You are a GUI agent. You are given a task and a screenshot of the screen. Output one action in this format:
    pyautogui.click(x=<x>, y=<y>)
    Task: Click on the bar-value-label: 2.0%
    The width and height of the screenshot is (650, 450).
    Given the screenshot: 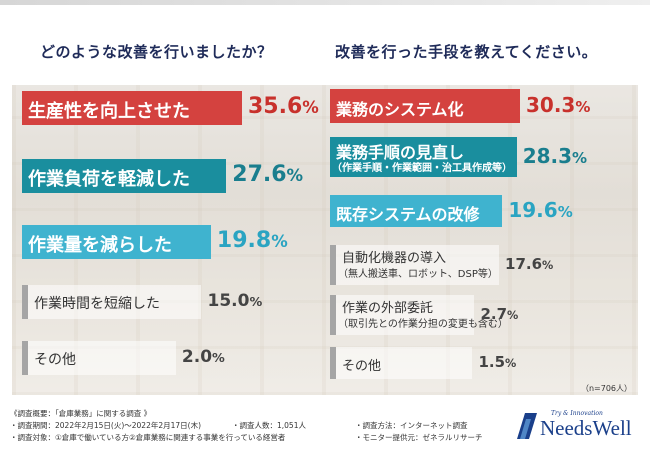 What is the action you would take?
    pyautogui.click(x=203, y=357)
    